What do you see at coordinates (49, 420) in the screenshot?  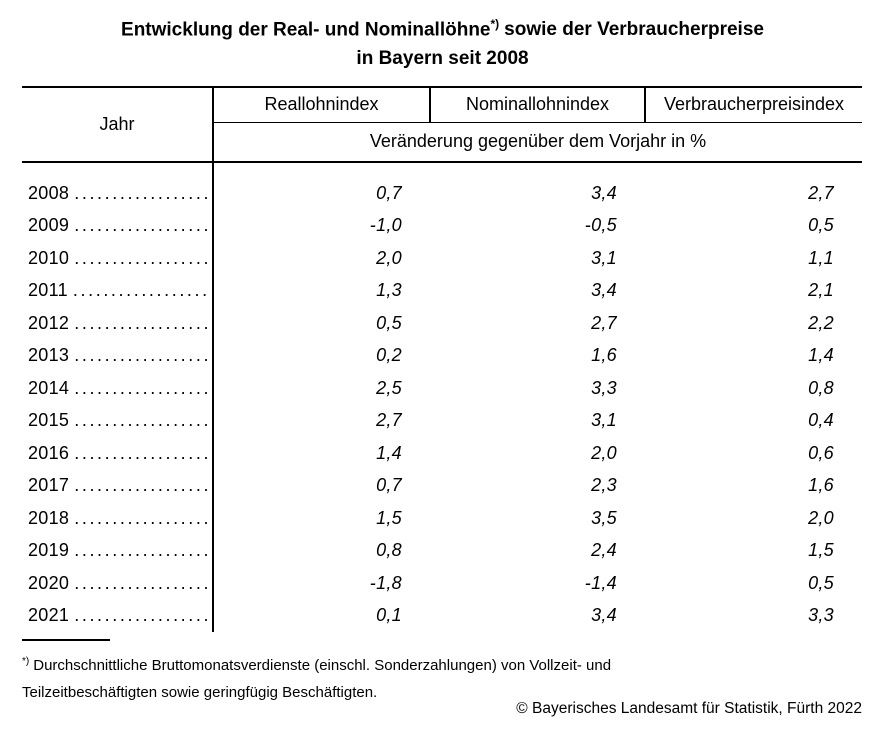 I see `year-label: 2015` at bounding box center [49, 420].